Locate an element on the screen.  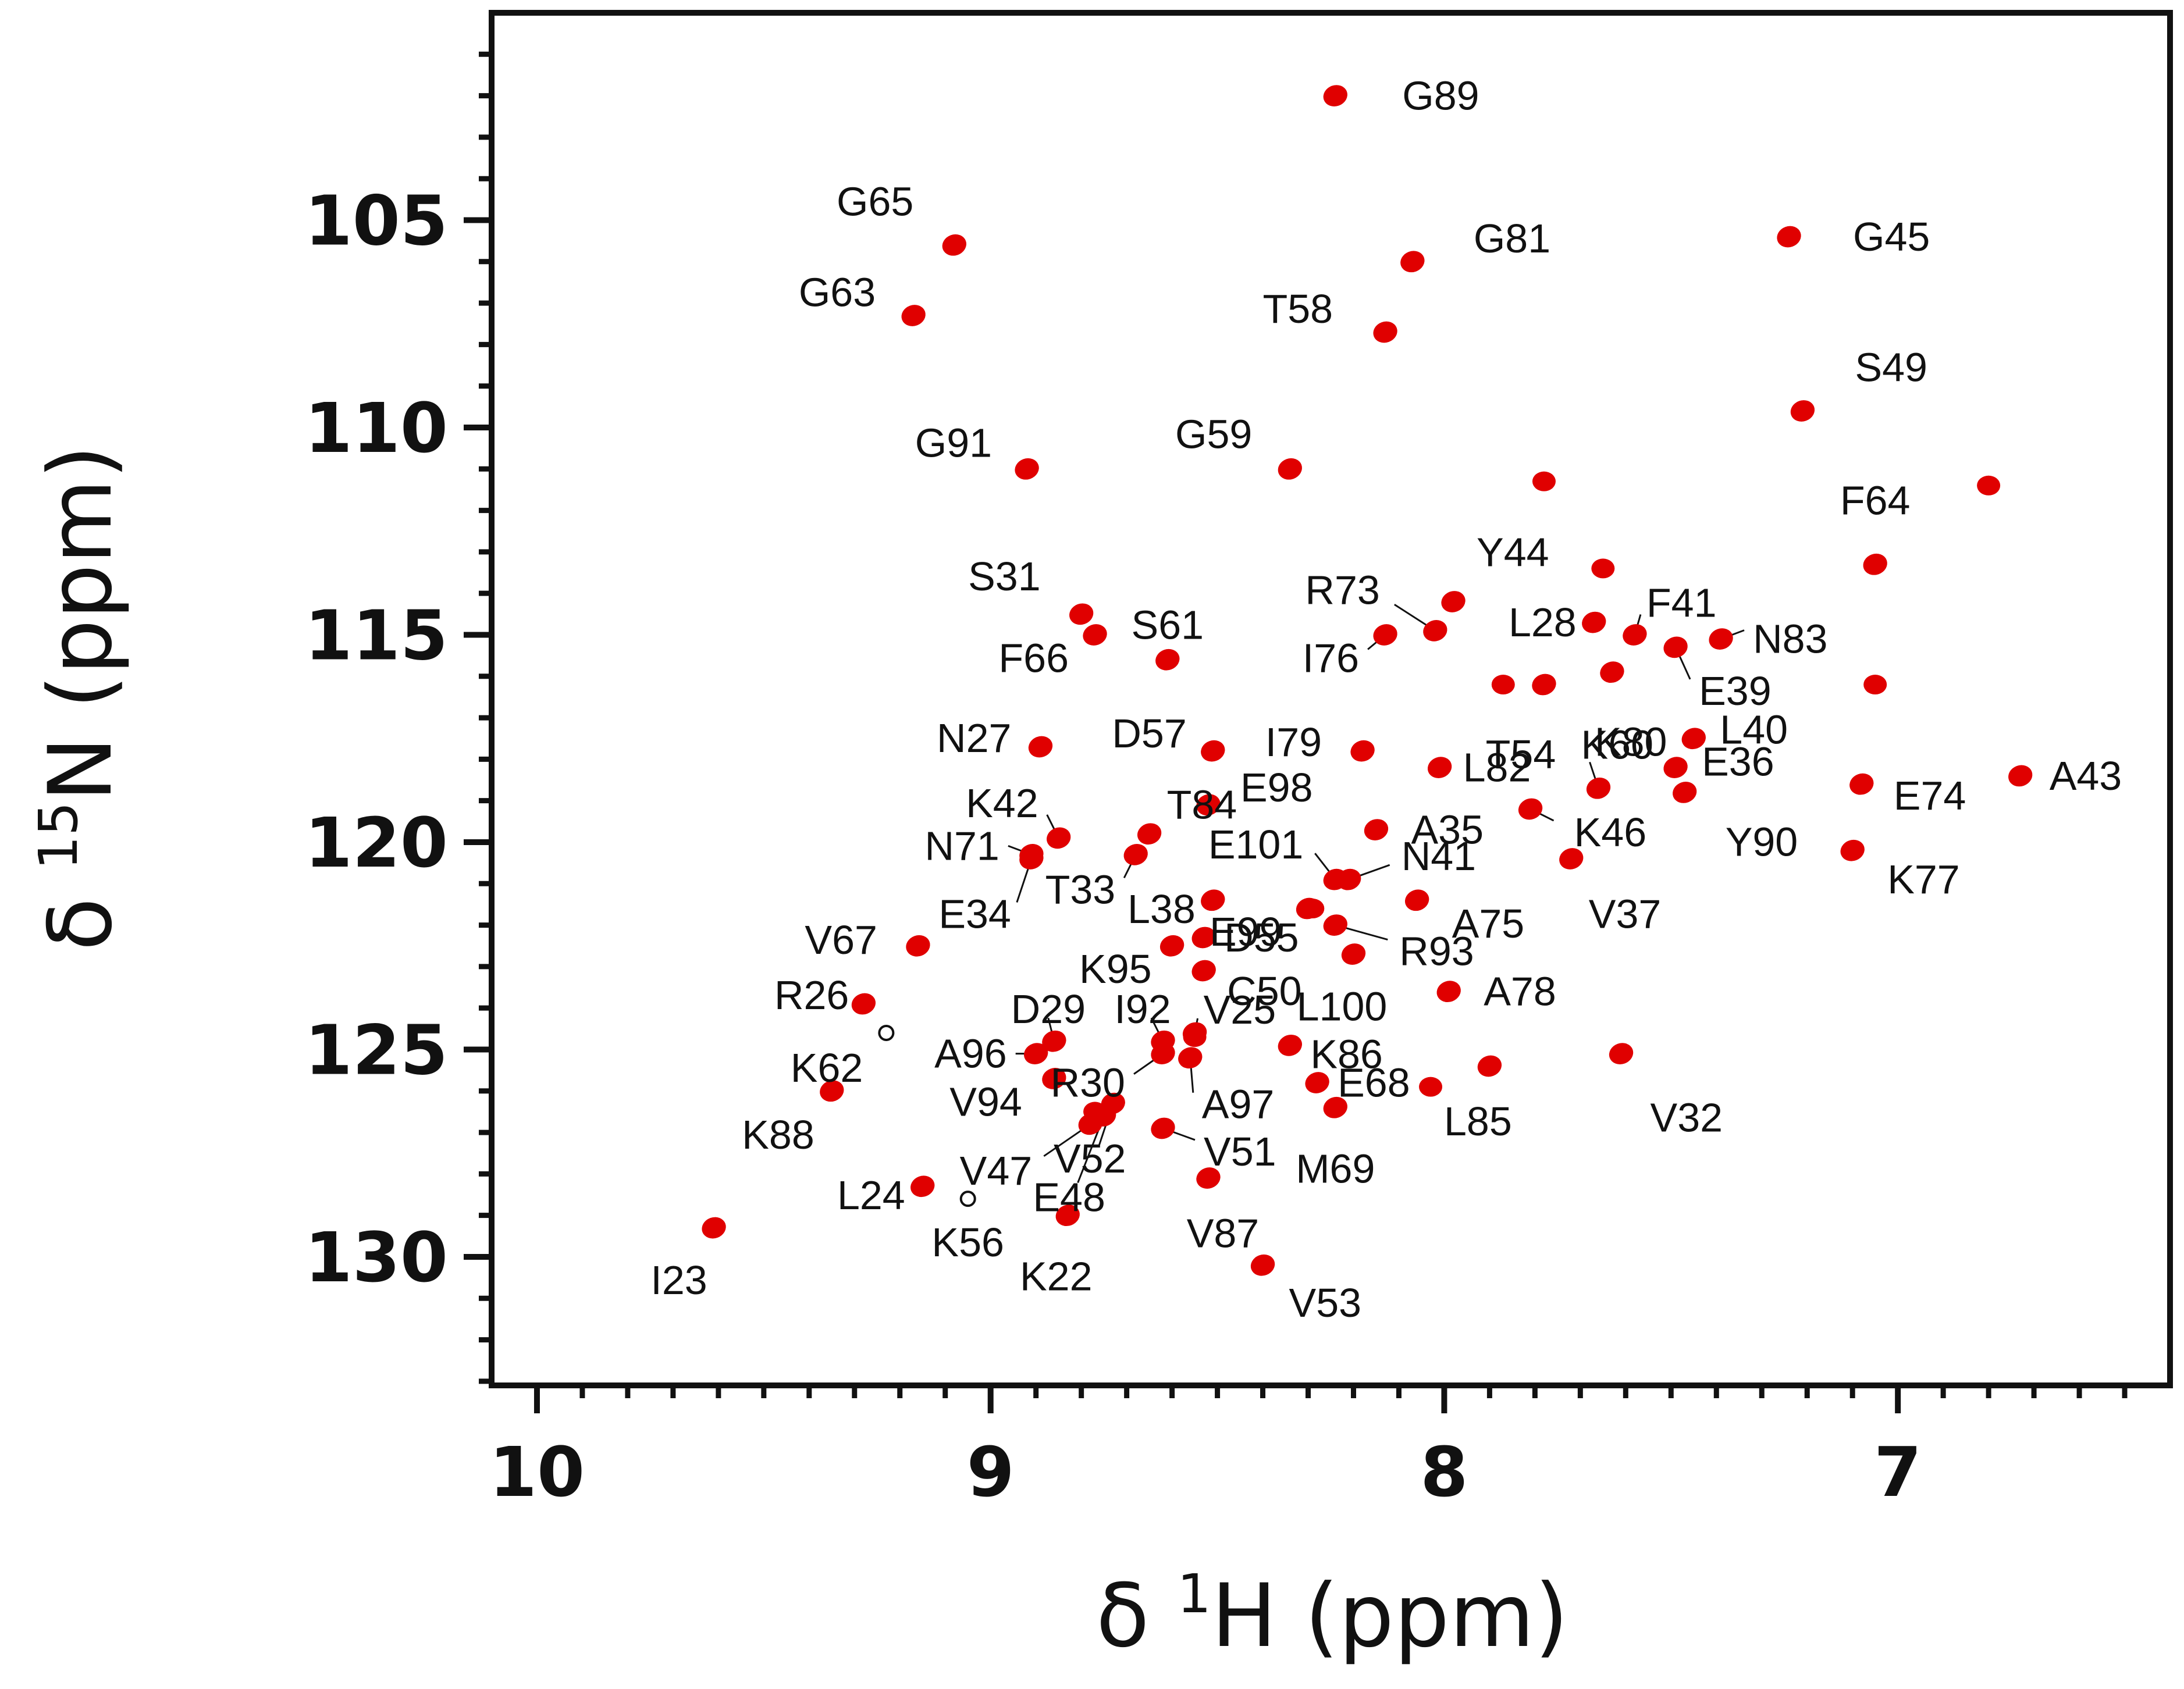
peak-label-k42: K42 is located at coordinates (1002, 803).